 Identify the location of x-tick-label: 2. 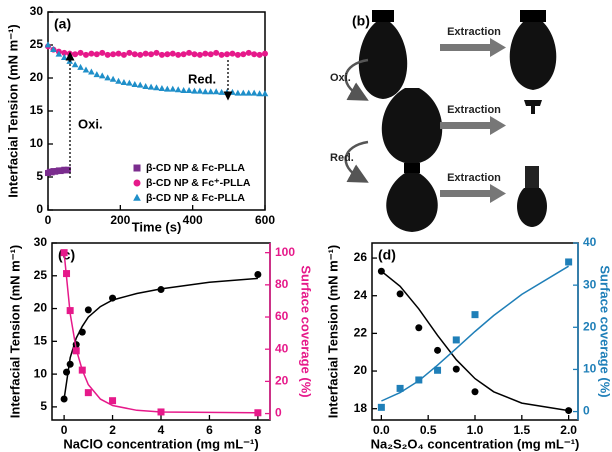
(112, 430).